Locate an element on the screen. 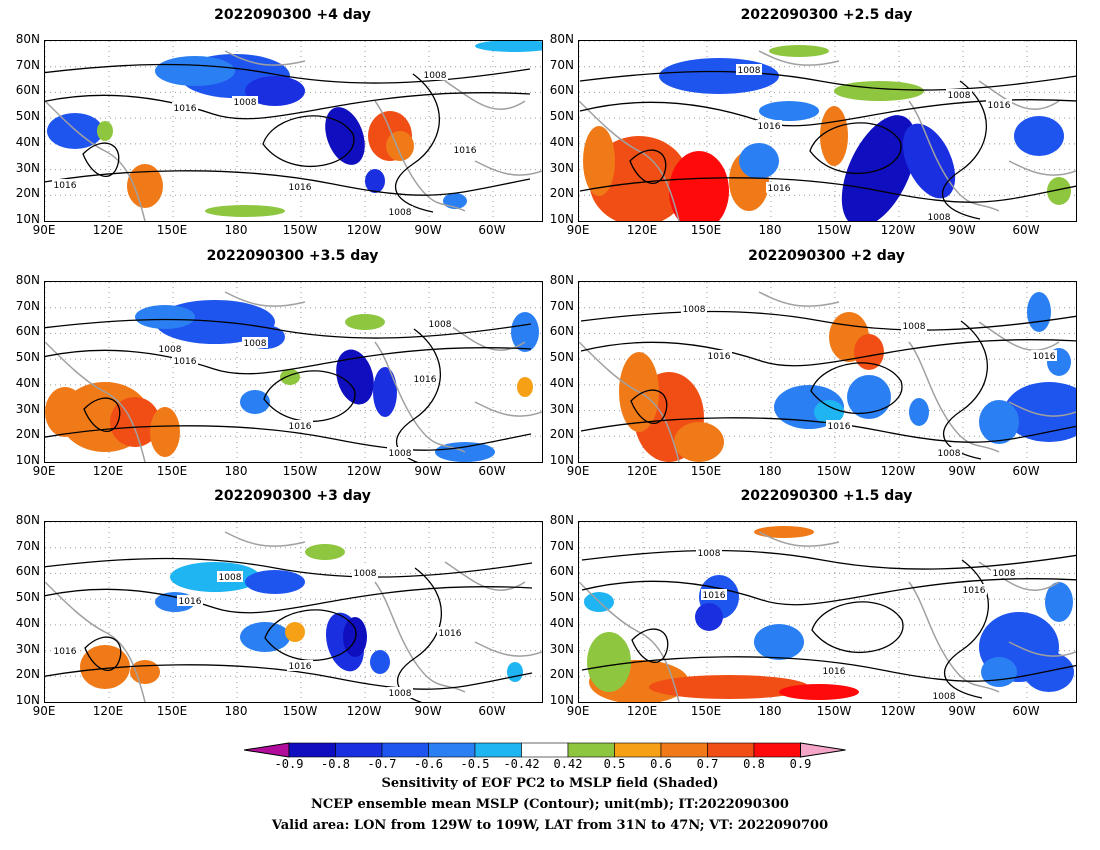 This screenshot has width=1100, height=850. panel-title: 2022090300 +2.5 day is located at coordinates (826, 15).